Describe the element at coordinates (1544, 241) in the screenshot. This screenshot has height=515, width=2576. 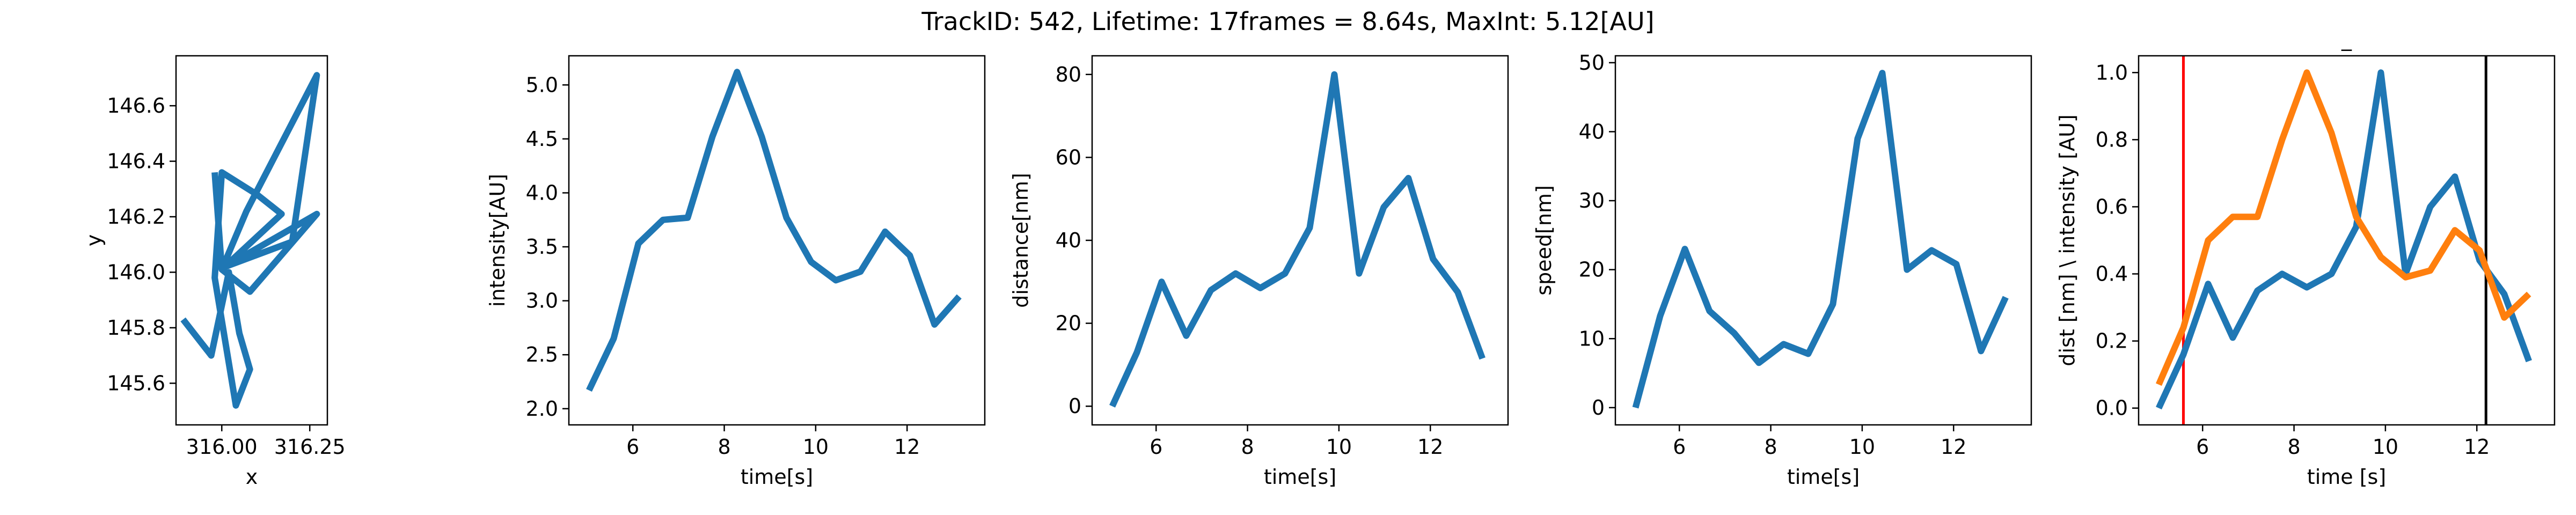
I see `y-axis-label: speed[nm]` at that location.